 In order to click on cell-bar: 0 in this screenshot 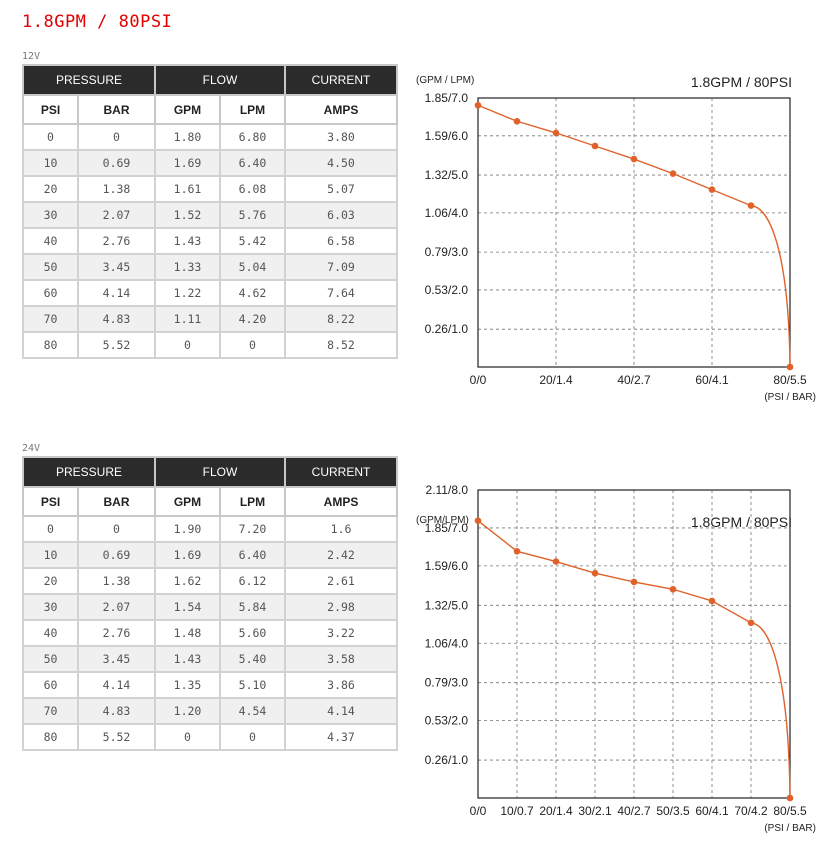, I will do `click(116, 529)`.